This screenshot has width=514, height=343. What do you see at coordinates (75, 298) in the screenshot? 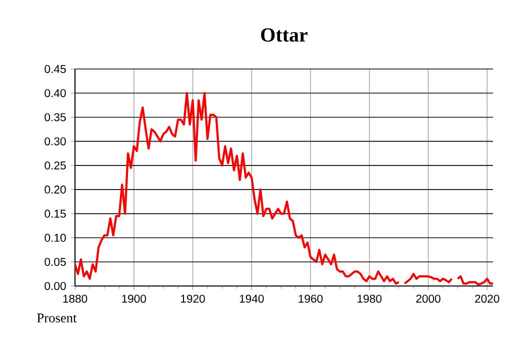
I see `x-tick-label: 1880` at bounding box center [75, 298].